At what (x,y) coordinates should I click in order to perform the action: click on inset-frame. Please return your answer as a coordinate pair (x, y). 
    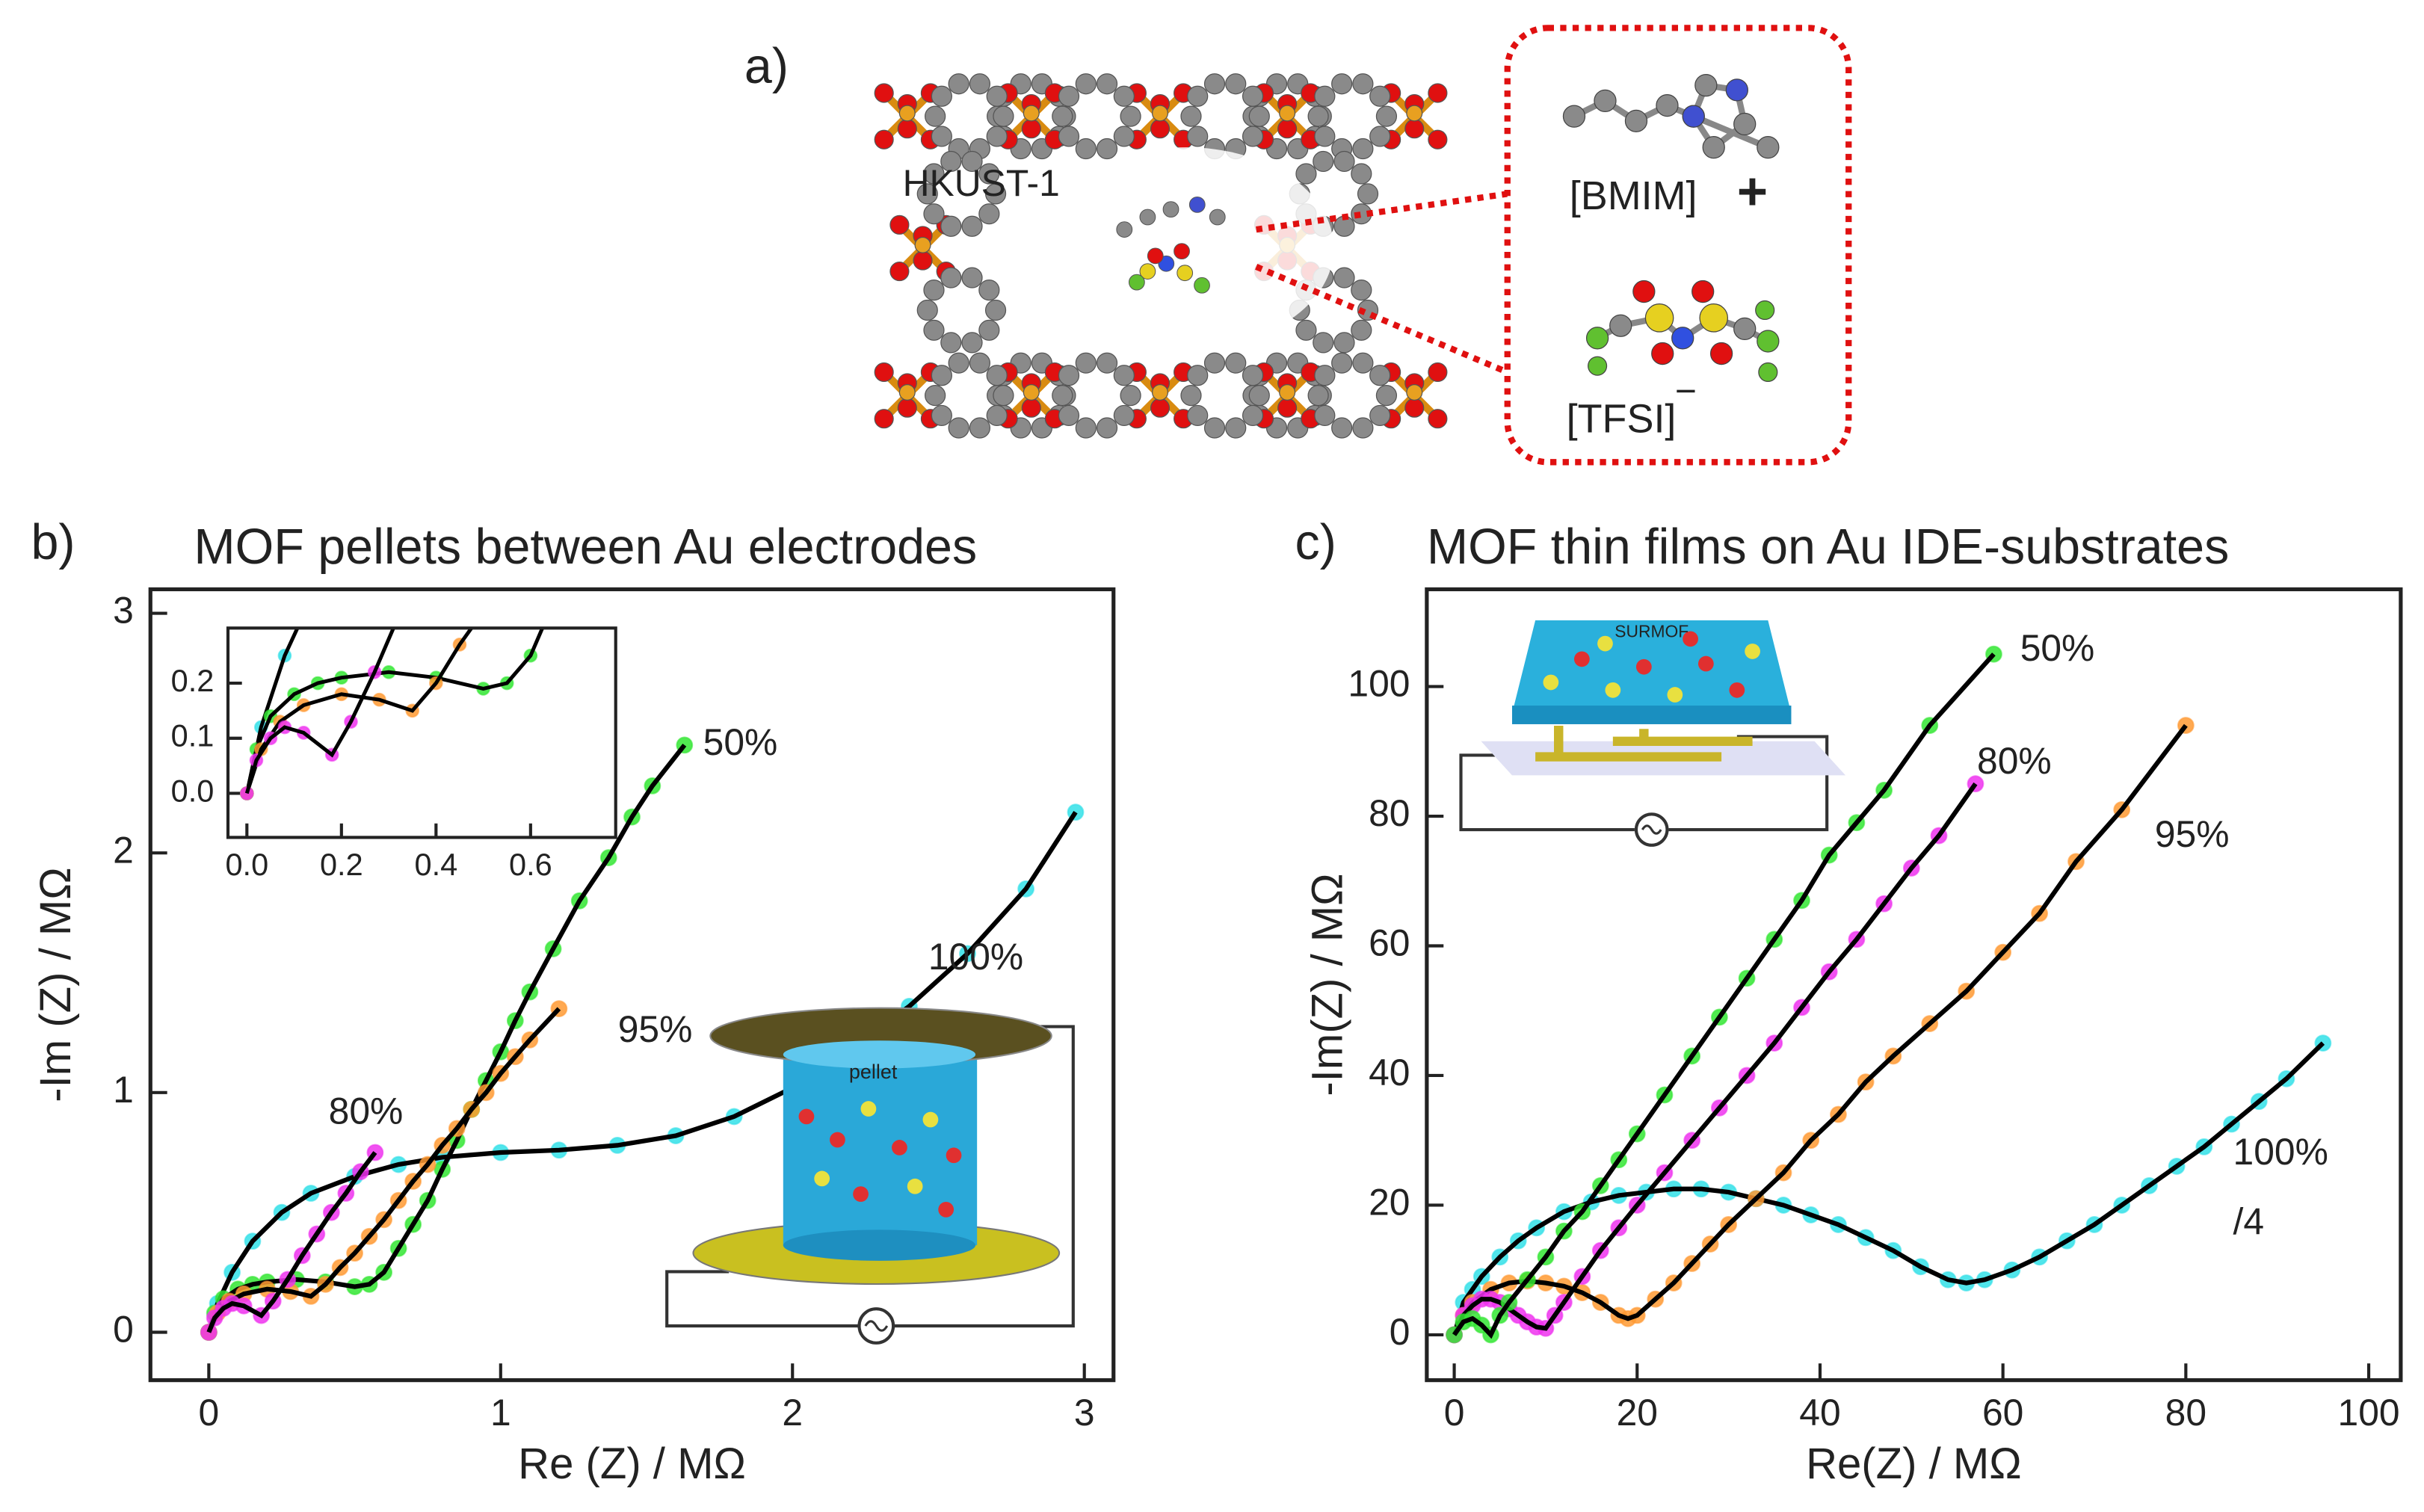
    Looking at the image, I should click on (421, 733).